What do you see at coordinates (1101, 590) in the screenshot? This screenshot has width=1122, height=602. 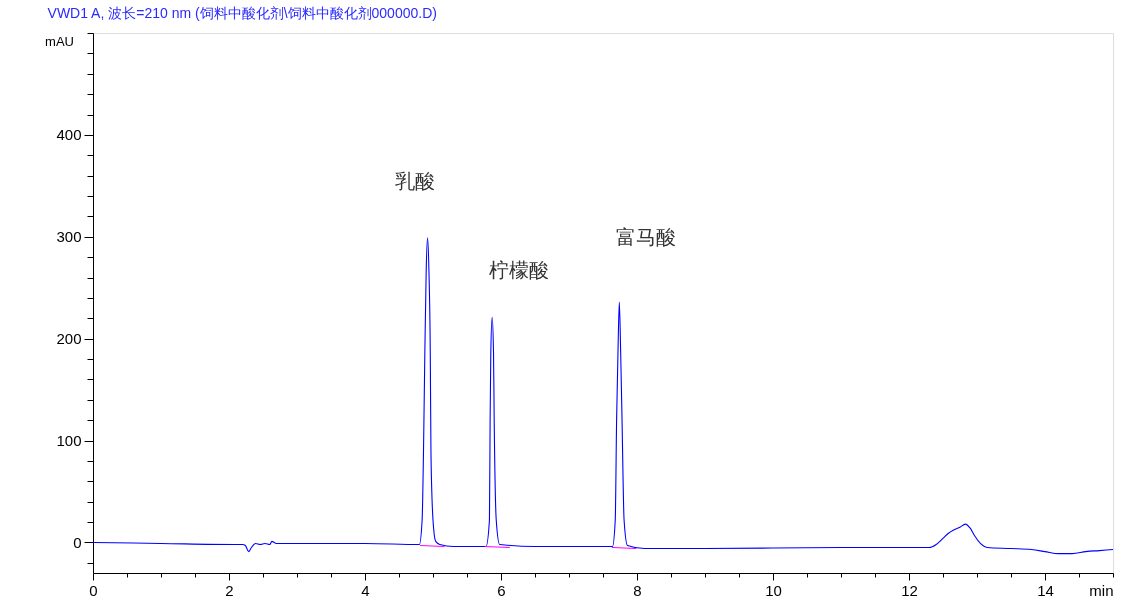 I see `x-axis-title: min` at bounding box center [1101, 590].